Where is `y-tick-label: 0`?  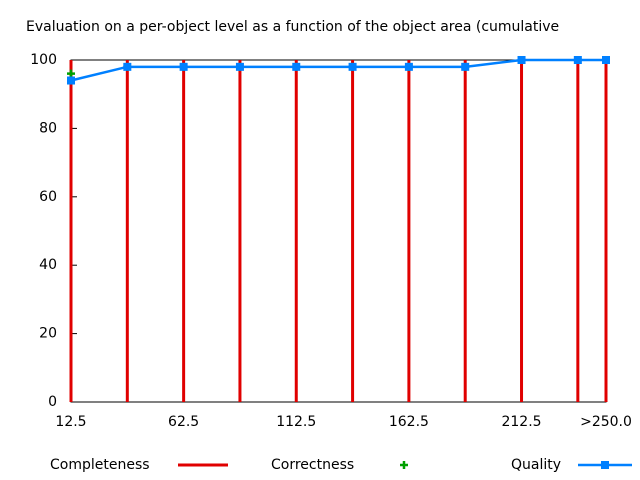
y-tick-label: 0 is located at coordinates (52, 402).